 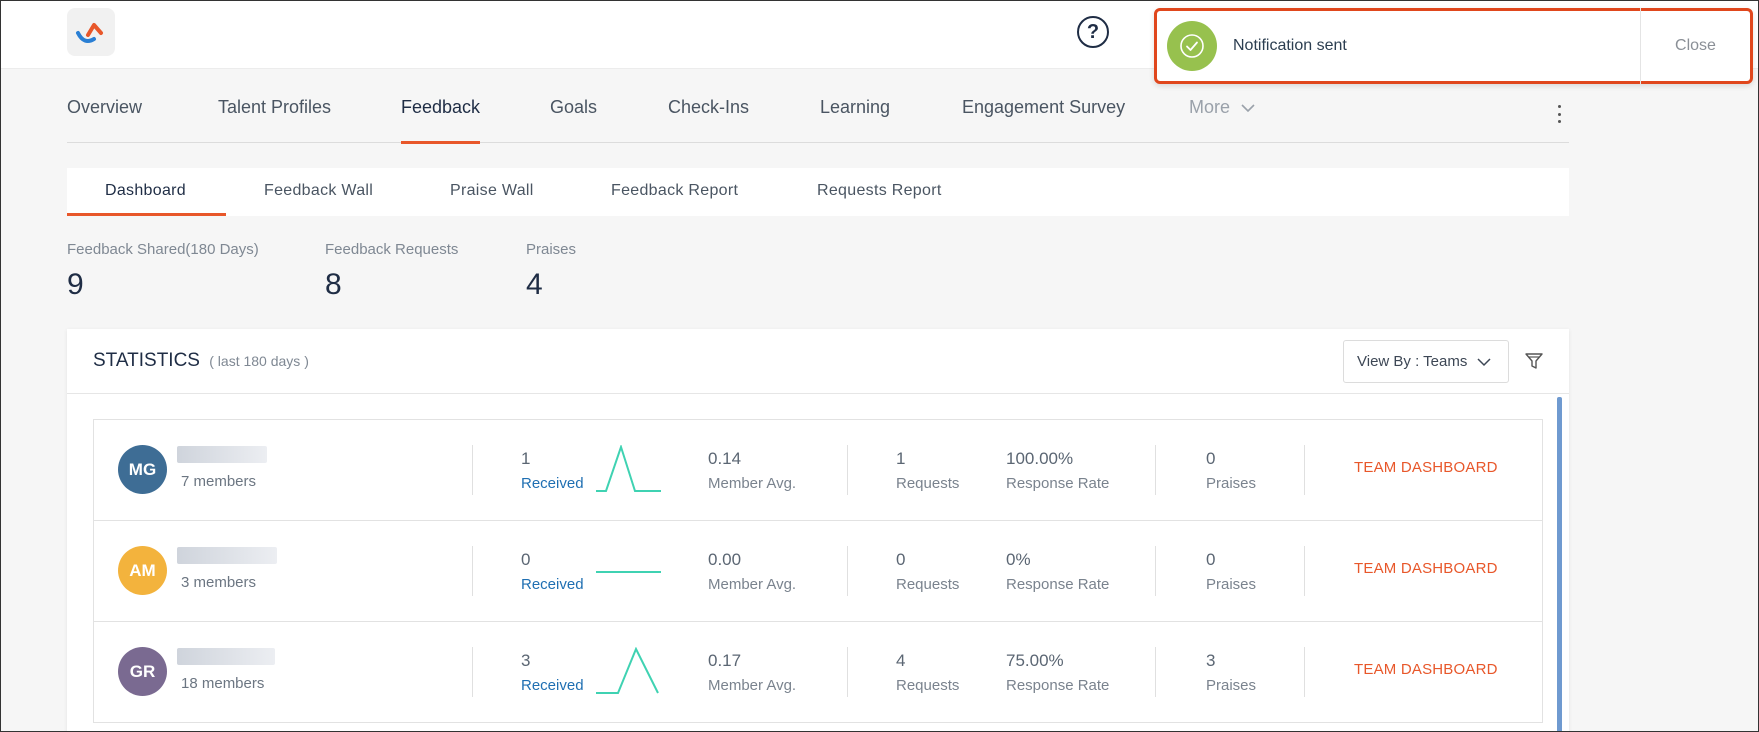 I want to click on received-metric: 1 Received, so click(x=552, y=470).